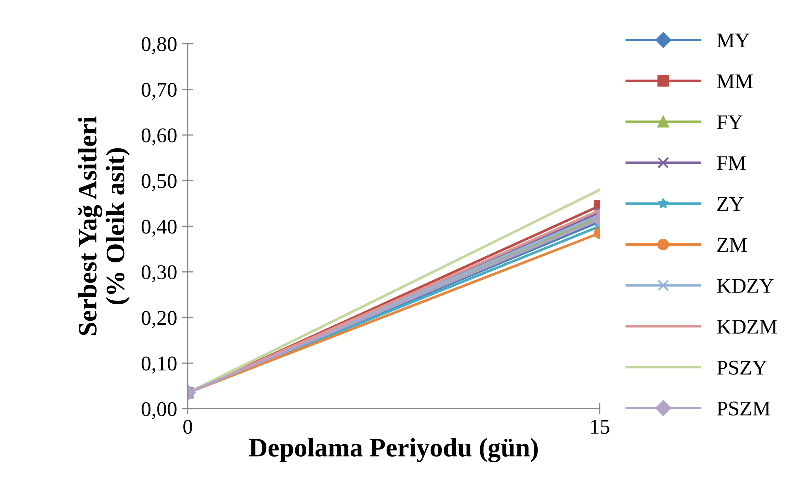 Image resolution: width=785 pixels, height=504 pixels. I want to click on y-tick-label: 0,50, so click(159, 183).